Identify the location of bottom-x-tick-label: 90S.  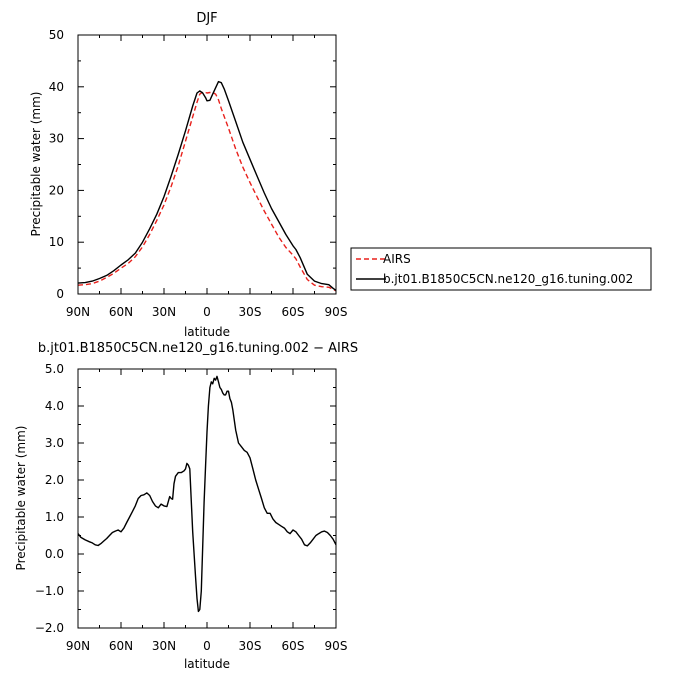
(336, 646).